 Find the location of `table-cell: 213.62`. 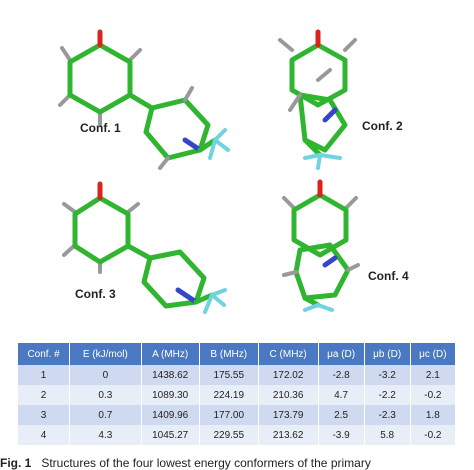

table-cell: 213.62 is located at coordinates (288, 435).